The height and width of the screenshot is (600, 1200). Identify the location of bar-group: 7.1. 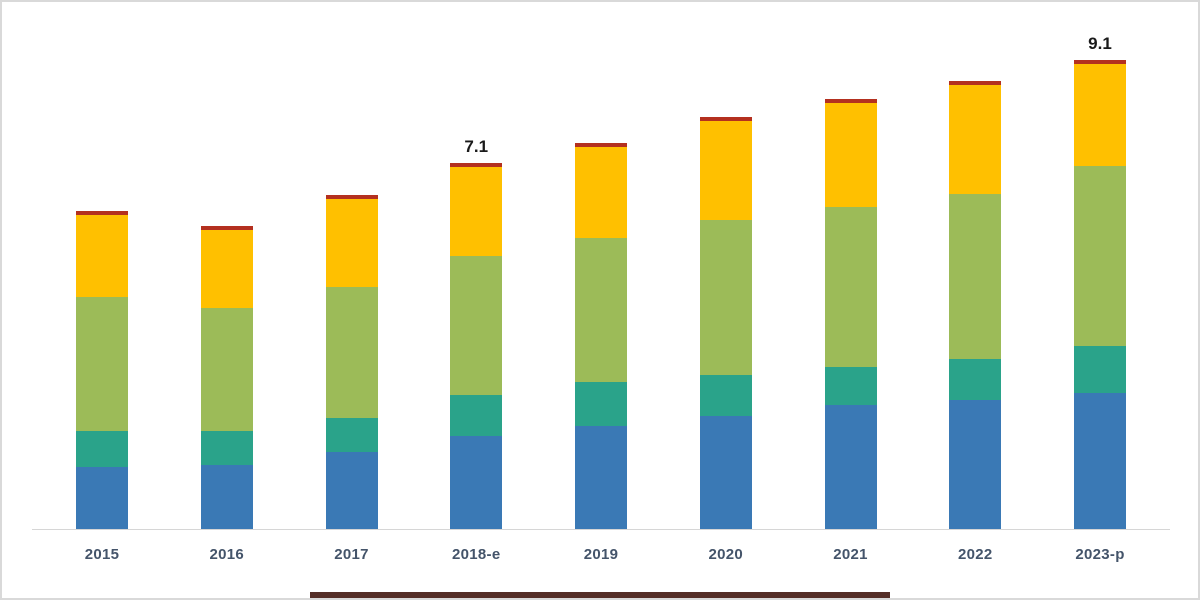
(476, 265).